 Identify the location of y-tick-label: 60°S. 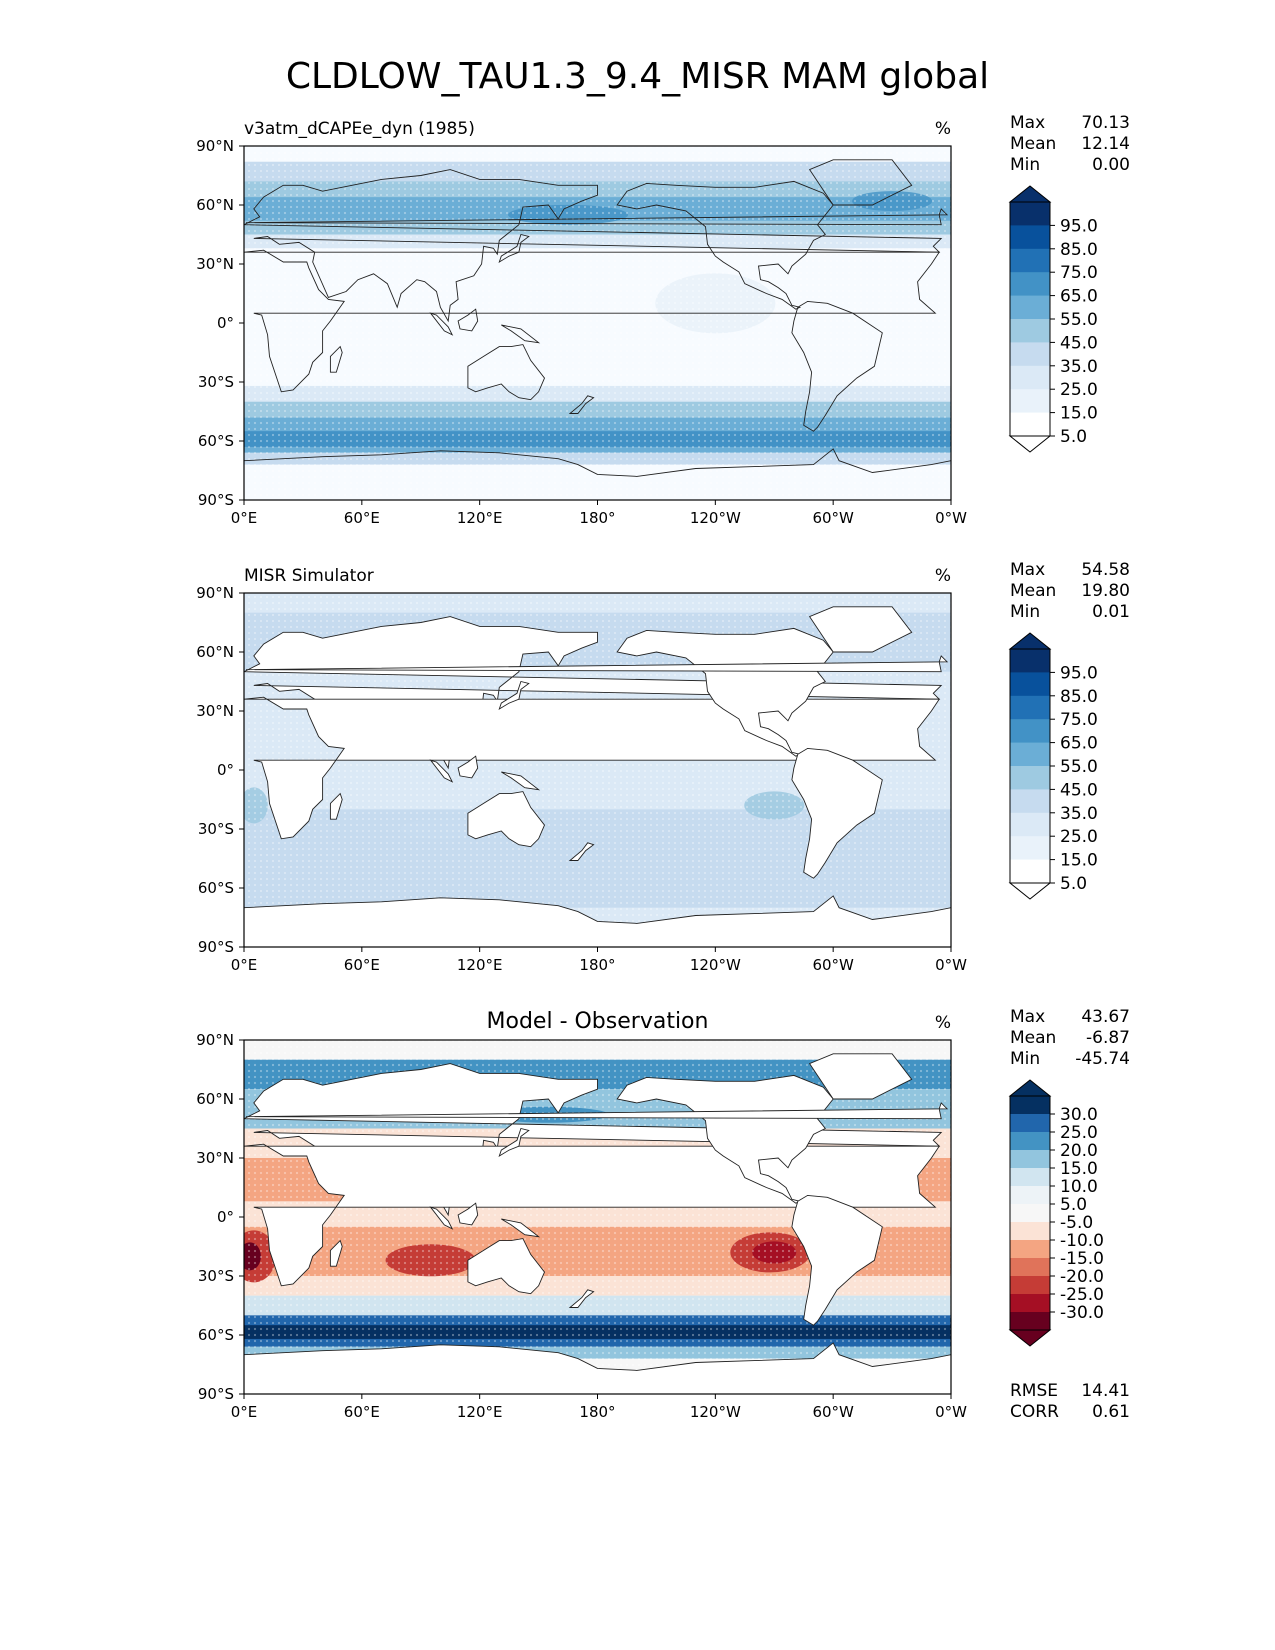
(216, 1335).